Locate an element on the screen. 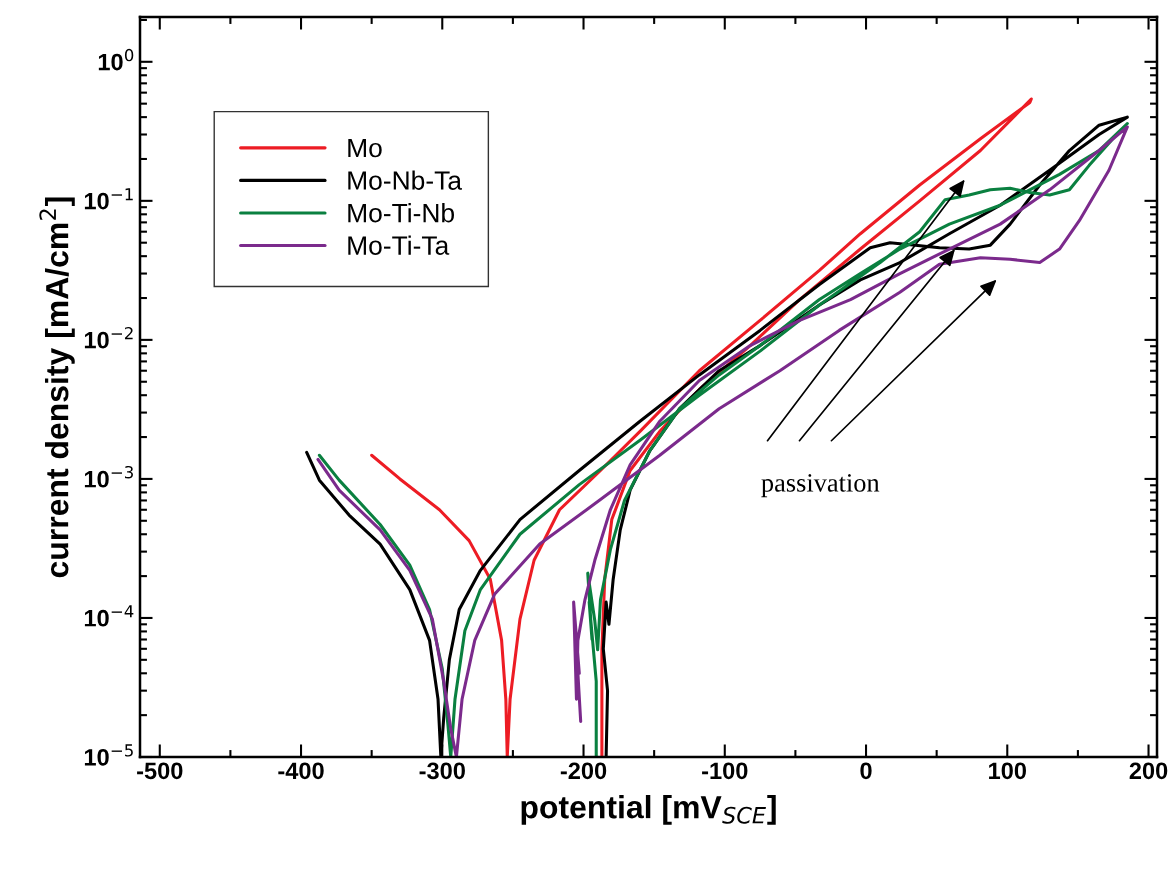 The image size is (1176, 879). x-tick-label: -100 is located at coordinates (725, 771).